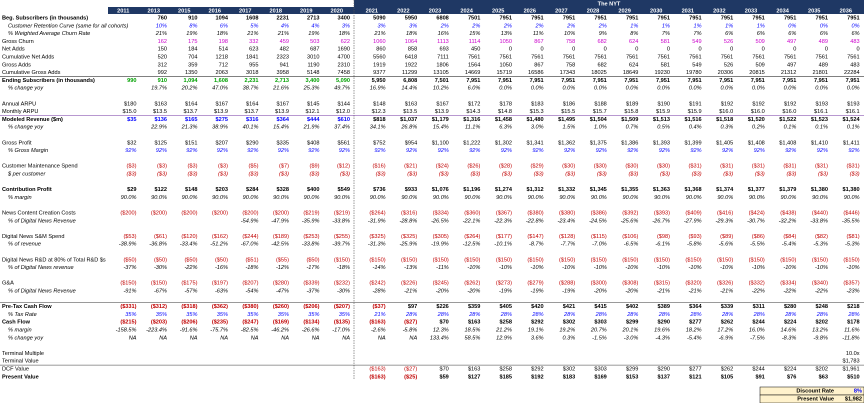  Describe the element at coordinates (598, 330) in the screenshot. I see `cell-value: 20.7%` at that location.